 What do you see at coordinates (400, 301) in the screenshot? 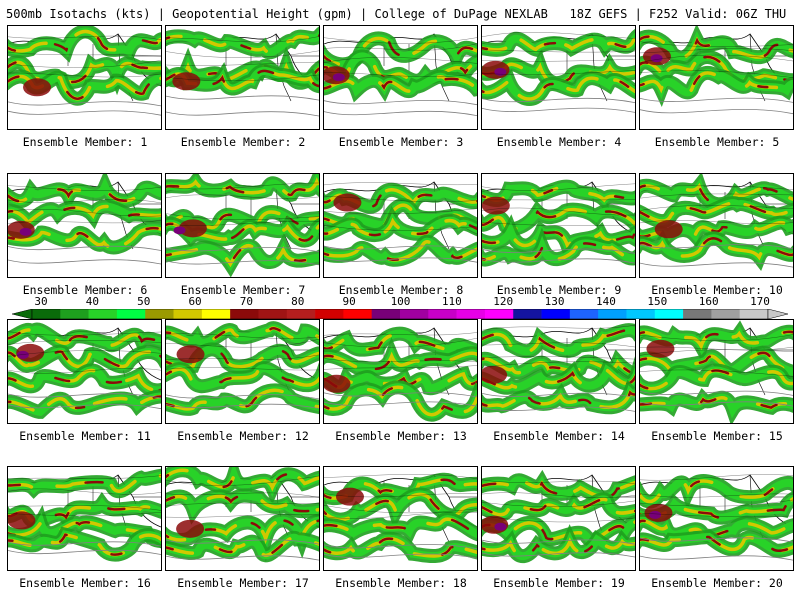
I see `color-bar-tick-label: 100` at bounding box center [400, 301].